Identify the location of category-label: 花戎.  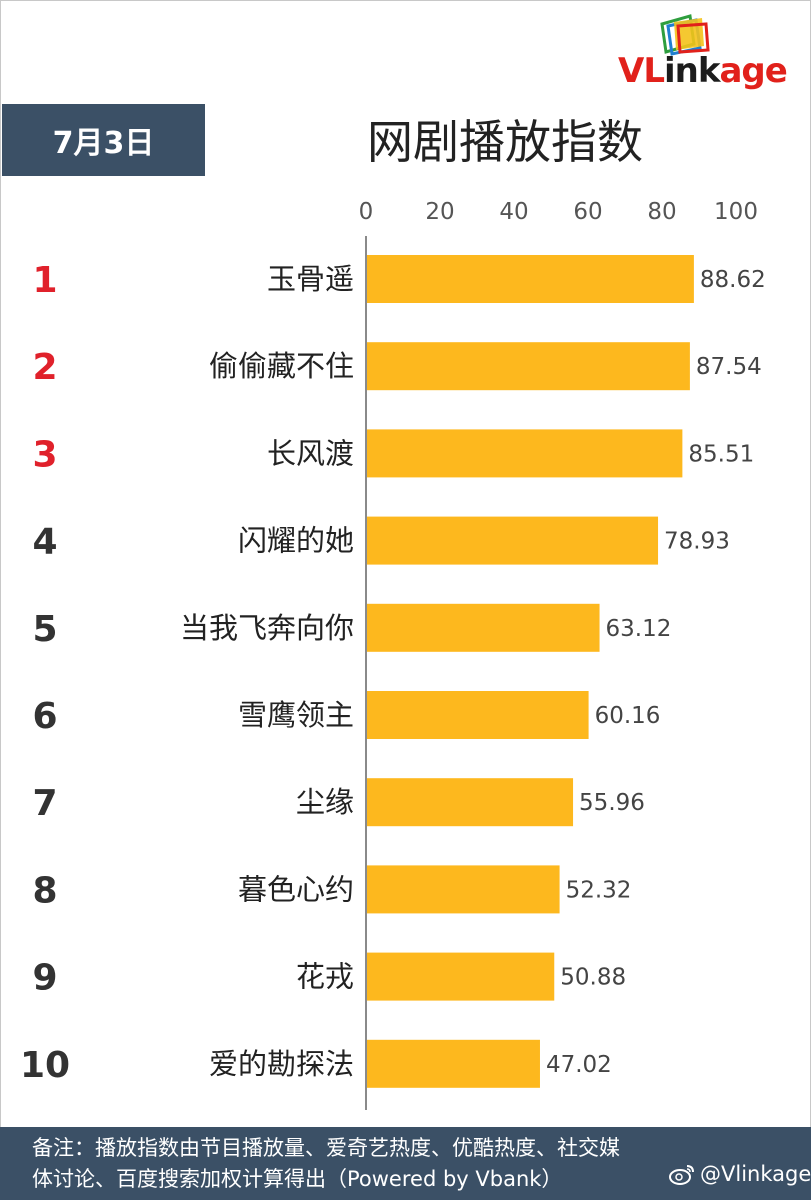
(325, 977).